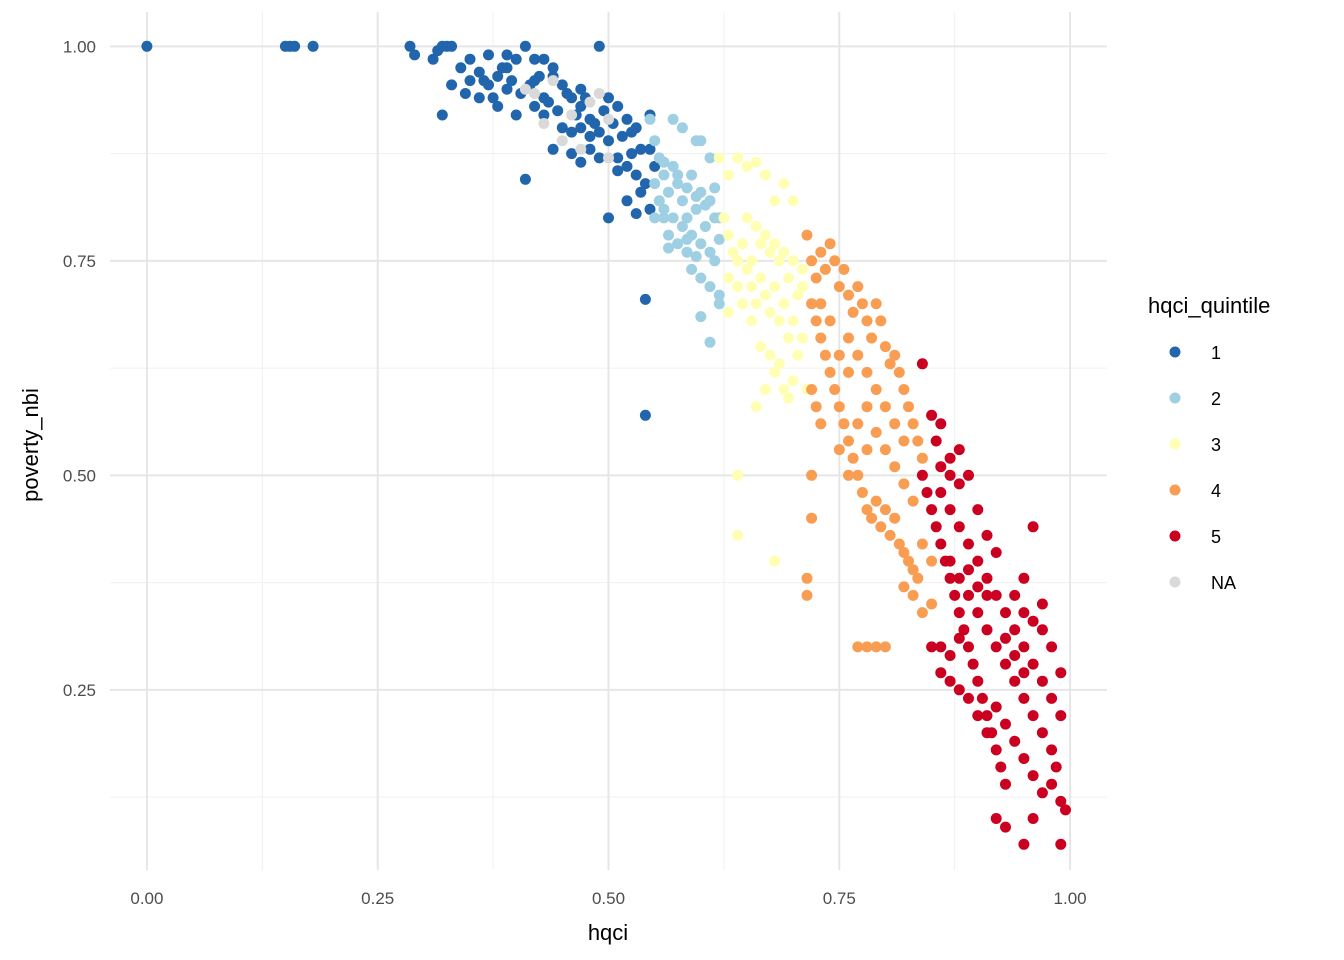 The image size is (1344, 960). What do you see at coordinates (79, 690) in the screenshot?
I see `y-tick-label: 0.25` at bounding box center [79, 690].